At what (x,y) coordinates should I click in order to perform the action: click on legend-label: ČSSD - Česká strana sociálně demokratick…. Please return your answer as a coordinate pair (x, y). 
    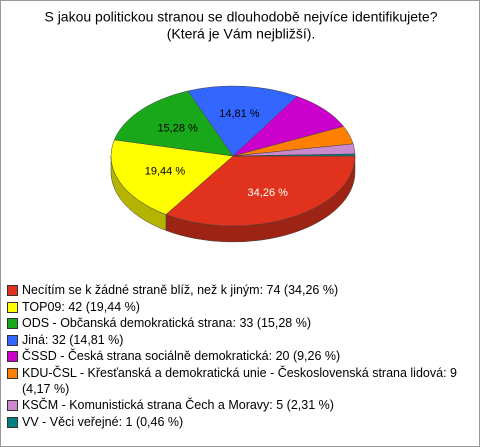
    Looking at the image, I should click on (181, 356).